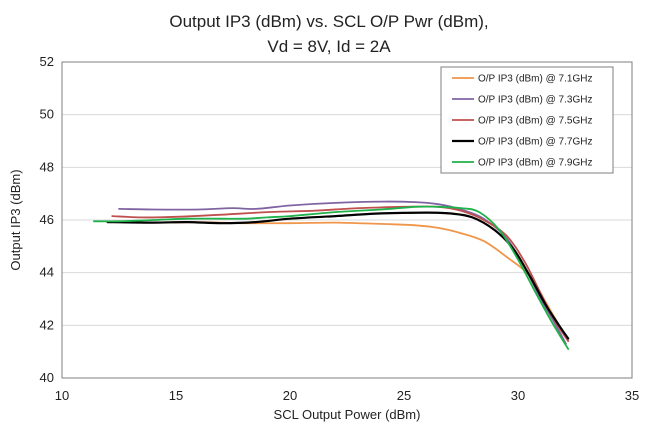 Image resolution: width=654 pixels, height=424 pixels. What do you see at coordinates (535, 121) in the screenshot?
I see `legend-label-2: O/P IP3 (dBm) @ 7.5GHz` at bounding box center [535, 121].